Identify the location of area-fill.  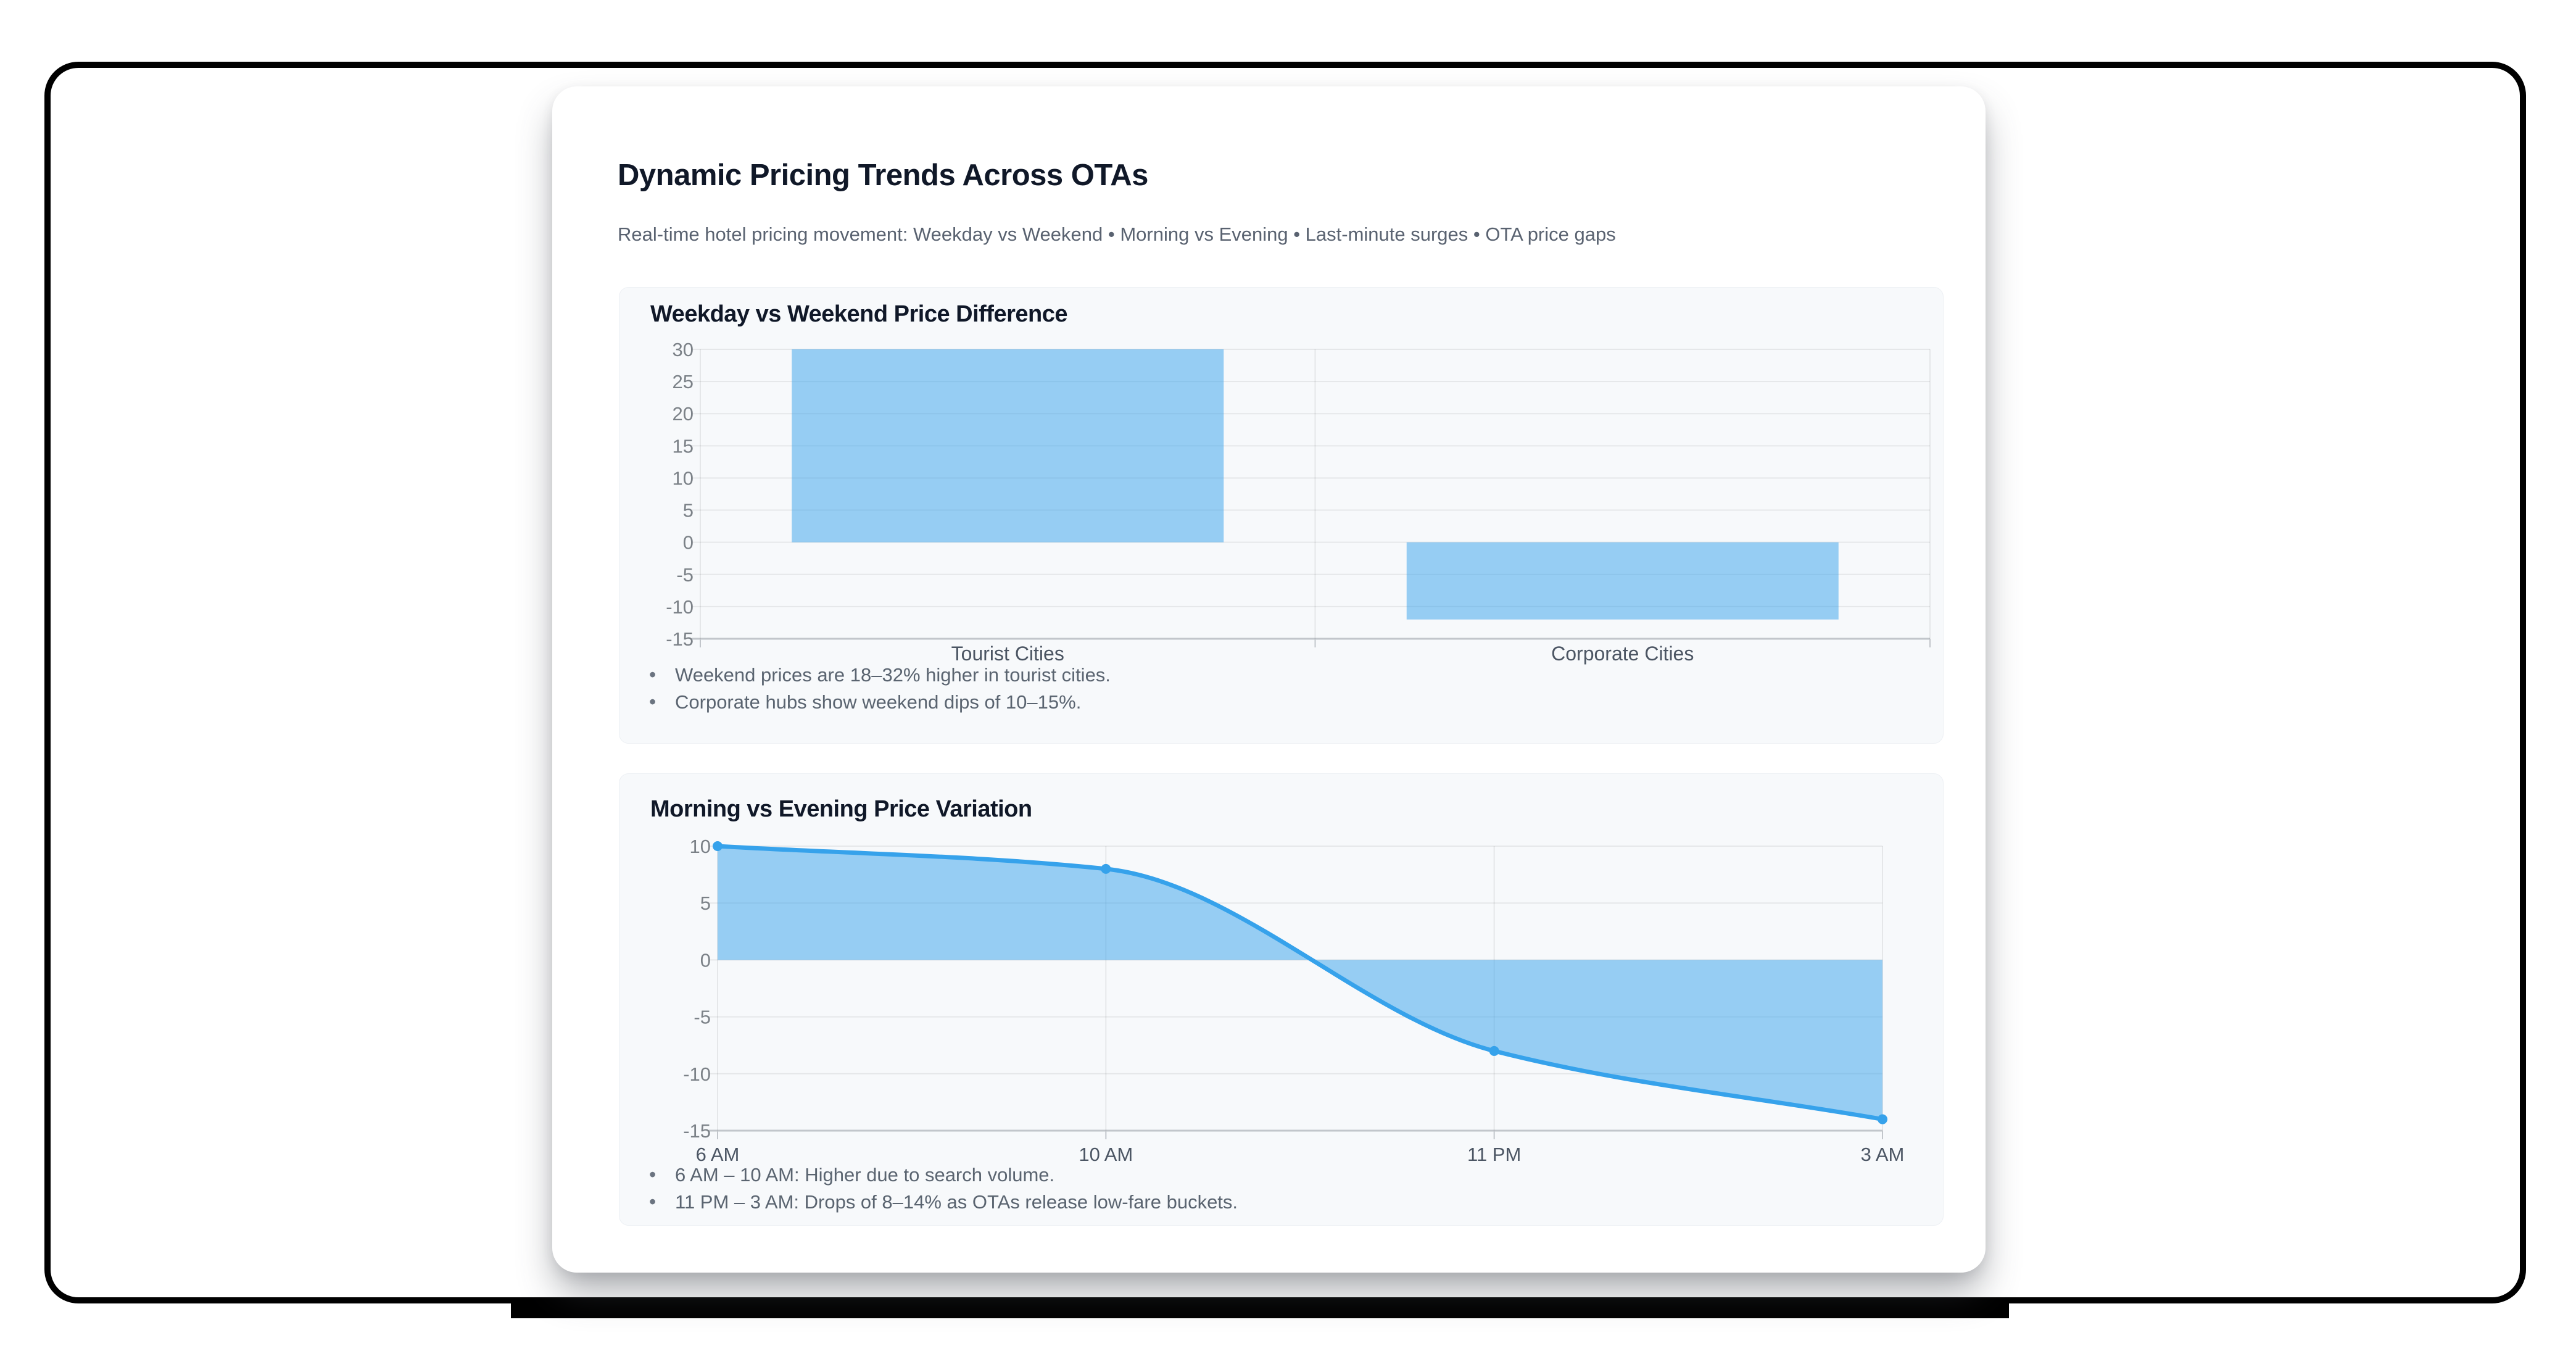
(1300, 983).